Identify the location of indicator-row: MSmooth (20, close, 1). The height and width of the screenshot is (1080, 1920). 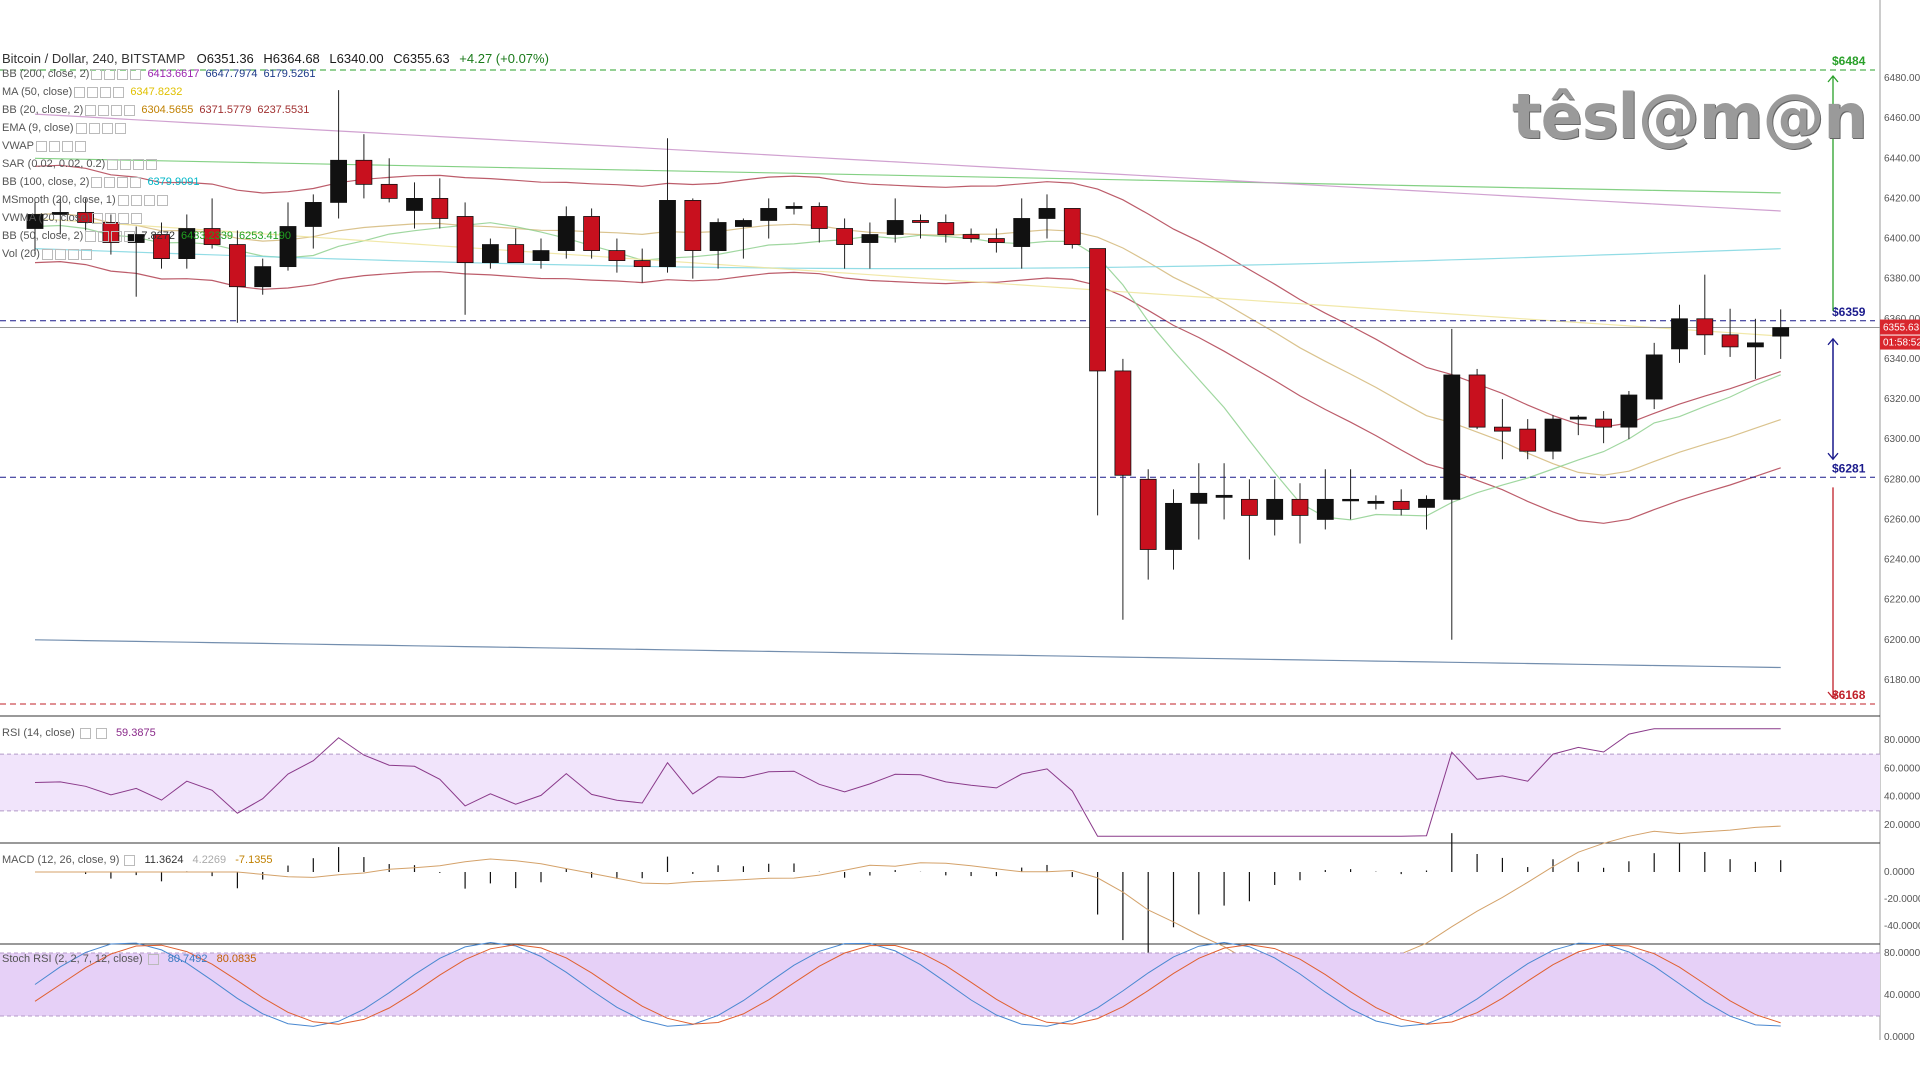
(275, 200).